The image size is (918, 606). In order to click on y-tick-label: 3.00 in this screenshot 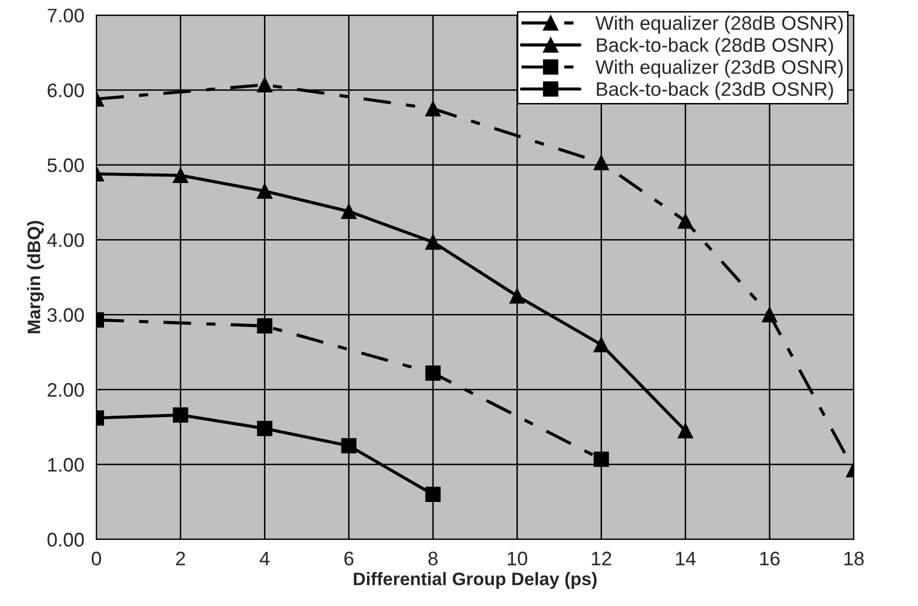, I will do `click(65, 315)`.